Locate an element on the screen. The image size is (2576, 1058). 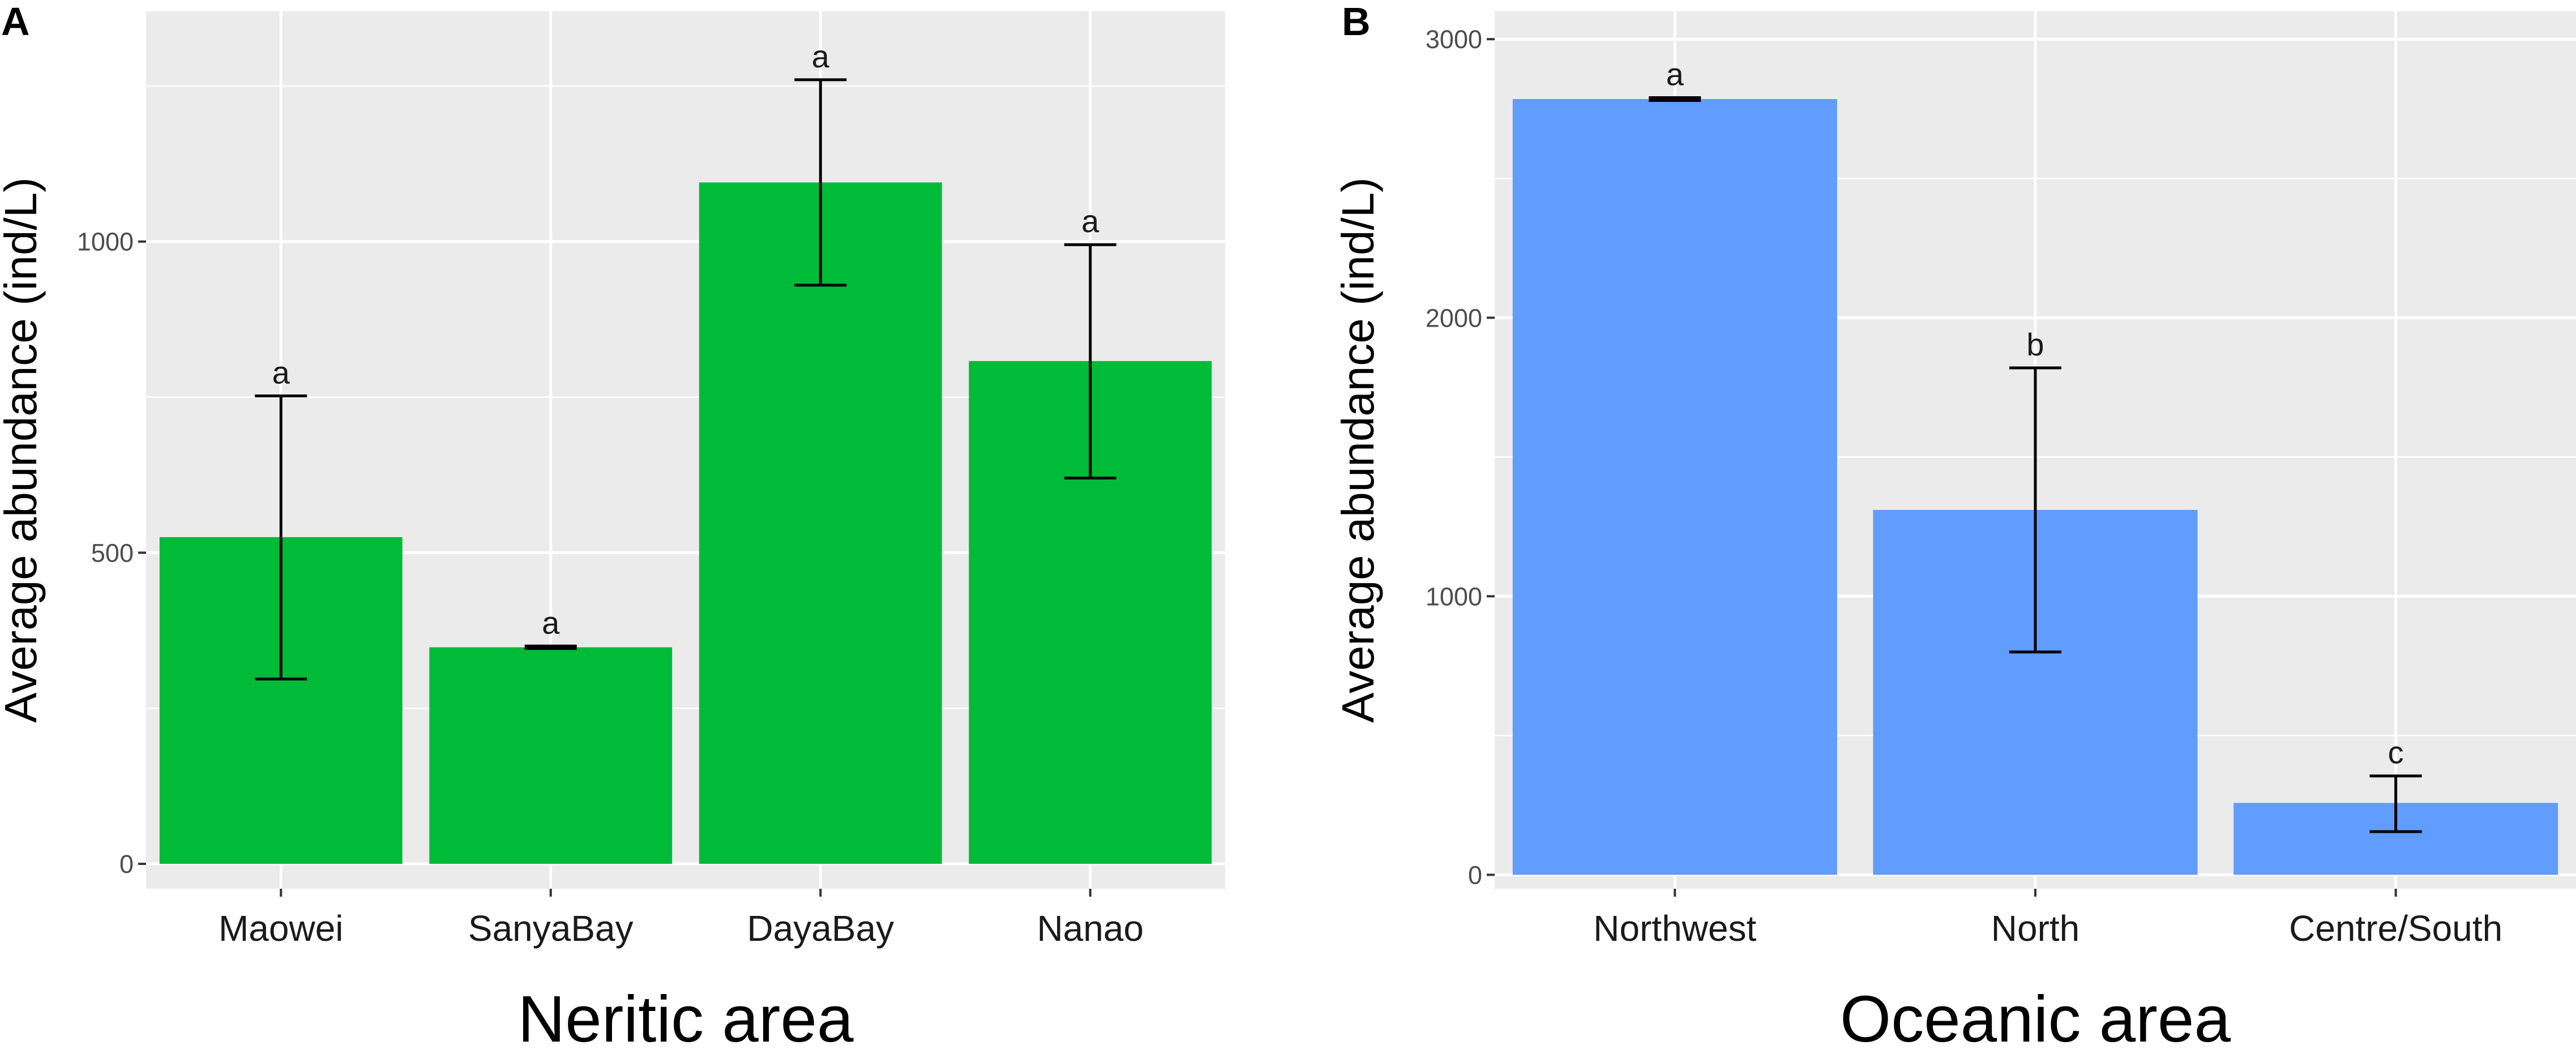
x-tick-label: Centre/South is located at coordinates (2395, 928).